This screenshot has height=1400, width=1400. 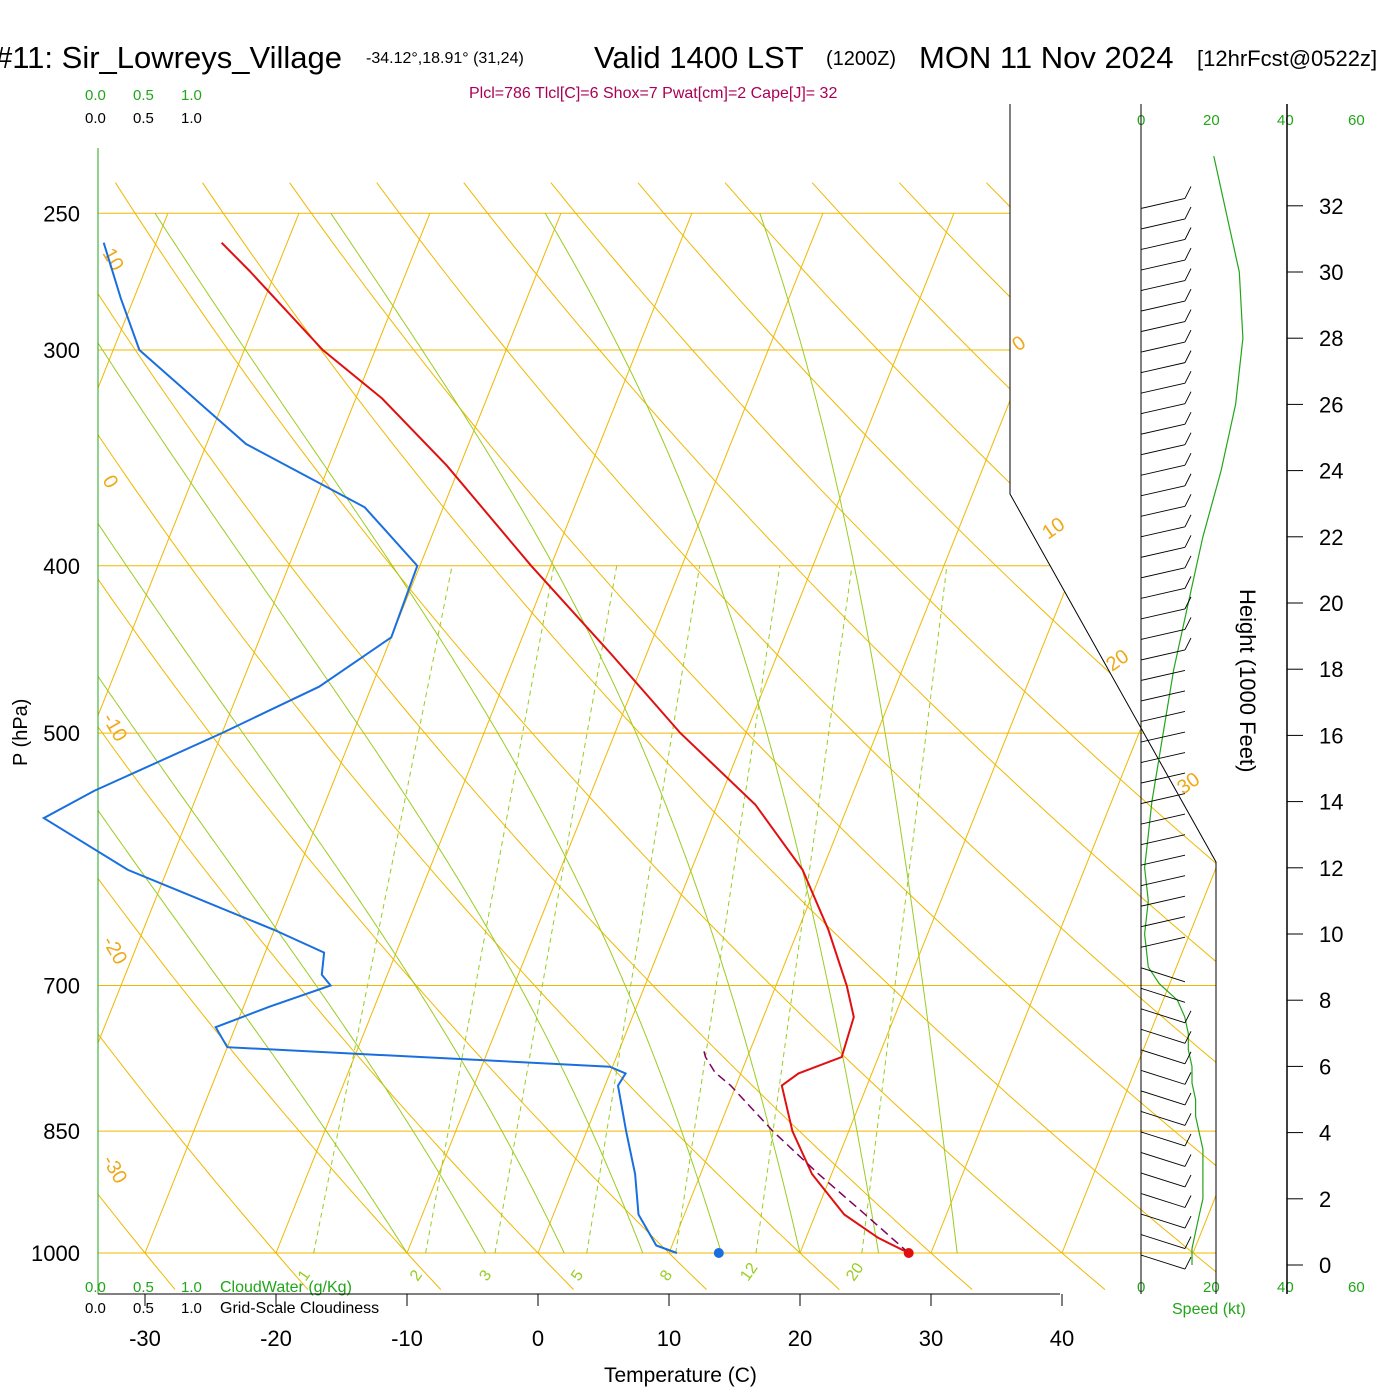 I want to click on height-tick-label: 8, so click(x=1325, y=1000).